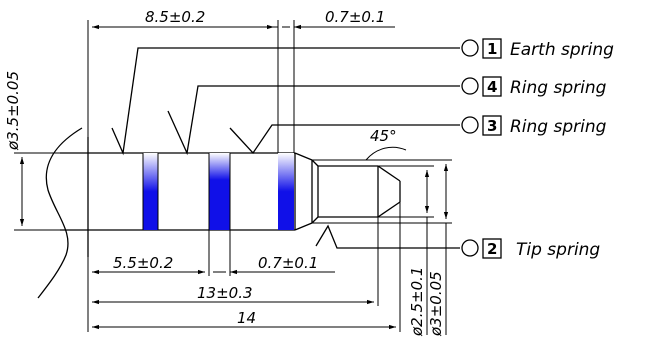 This screenshot has height=339, width=660. Describe the element at coordinates (344, 139) in the screenshot. I see `ring-spring-3-mark` at that location.